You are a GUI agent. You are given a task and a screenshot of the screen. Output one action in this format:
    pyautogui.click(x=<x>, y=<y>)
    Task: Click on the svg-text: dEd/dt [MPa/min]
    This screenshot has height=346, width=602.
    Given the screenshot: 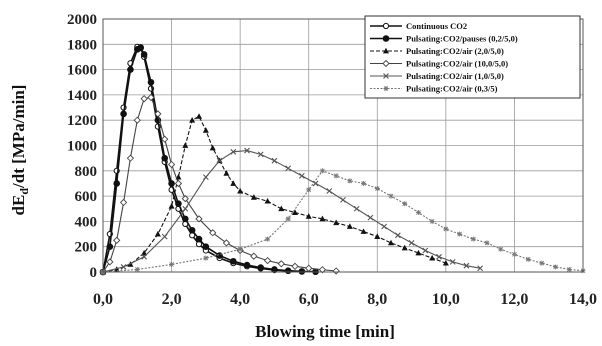 What is the action you would take?
    pyautogui.click(x=20, y=150)
    